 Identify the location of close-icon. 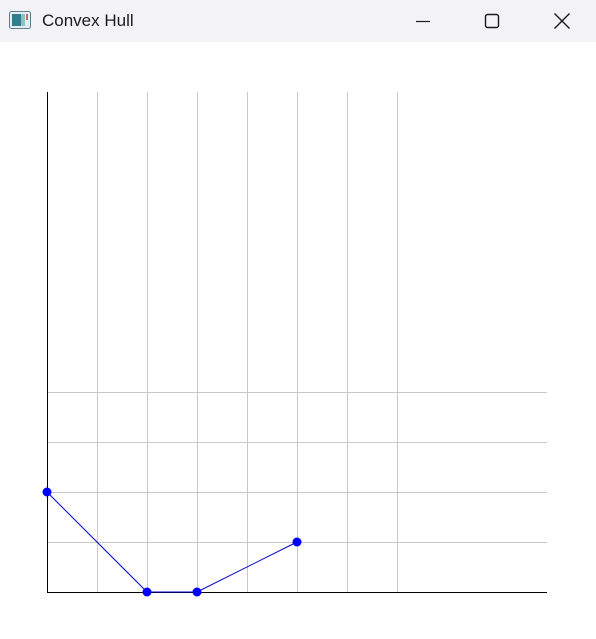
(562, 21).